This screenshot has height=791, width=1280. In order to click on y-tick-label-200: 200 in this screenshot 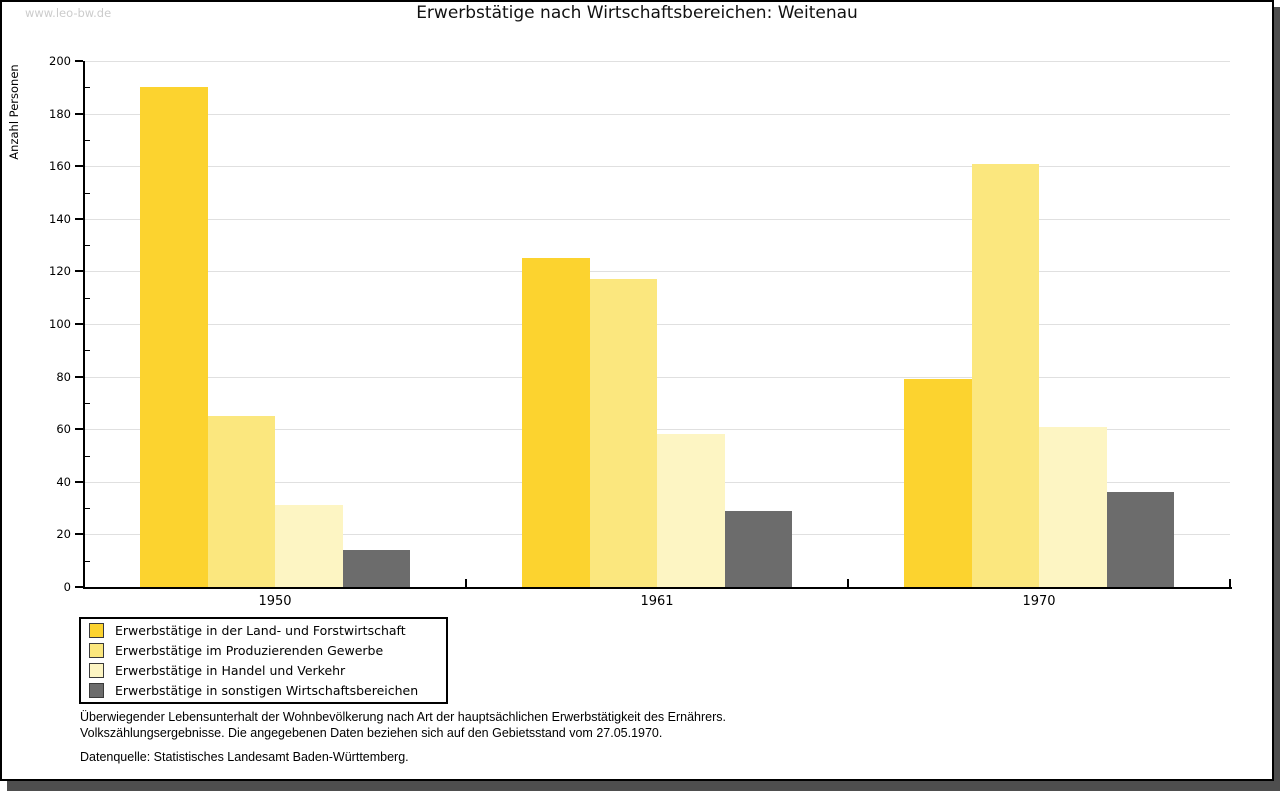, I will do `click(60, 61)`.